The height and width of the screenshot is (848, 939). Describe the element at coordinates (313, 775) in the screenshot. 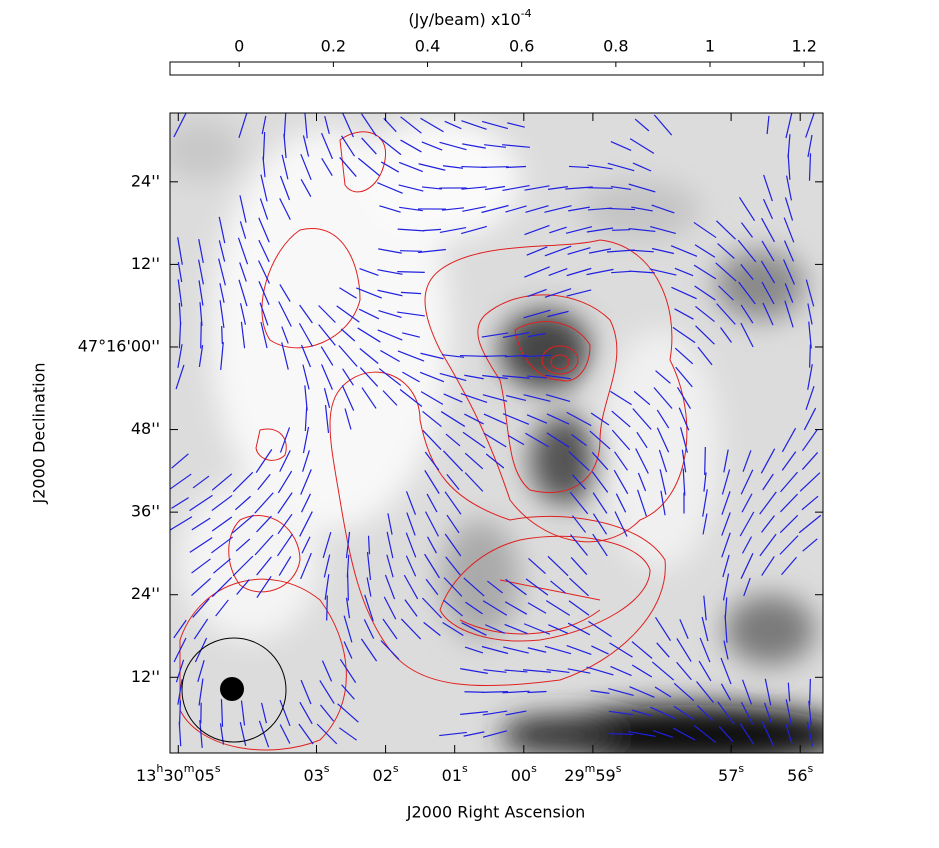

I see `x-tick-label-part: 03` at that location.